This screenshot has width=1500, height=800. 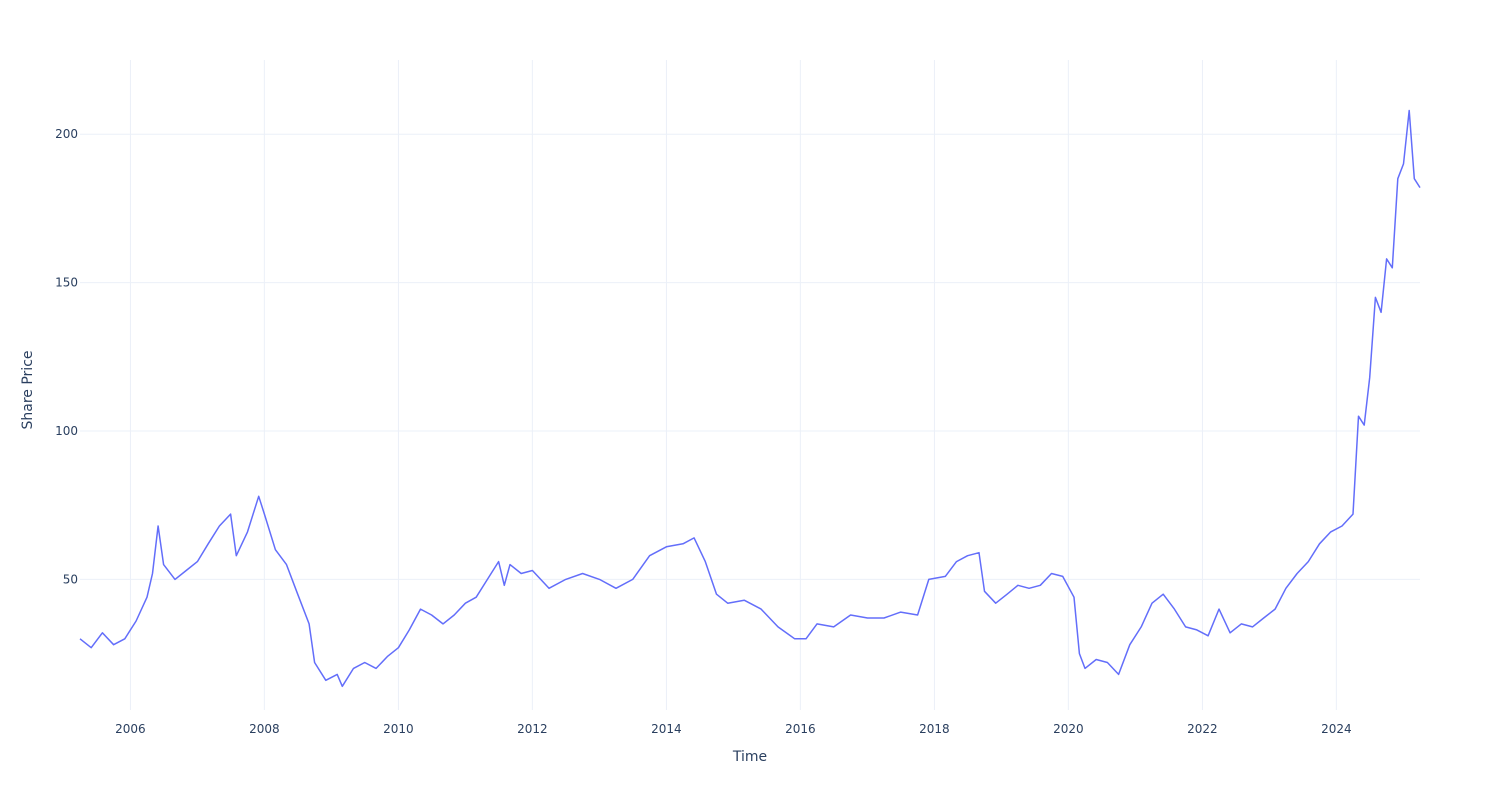 What do you see at coordinates (1202, 729) in the screenshot?
I see `x-tick-label: 2022` at bounding box center [1202, 729].